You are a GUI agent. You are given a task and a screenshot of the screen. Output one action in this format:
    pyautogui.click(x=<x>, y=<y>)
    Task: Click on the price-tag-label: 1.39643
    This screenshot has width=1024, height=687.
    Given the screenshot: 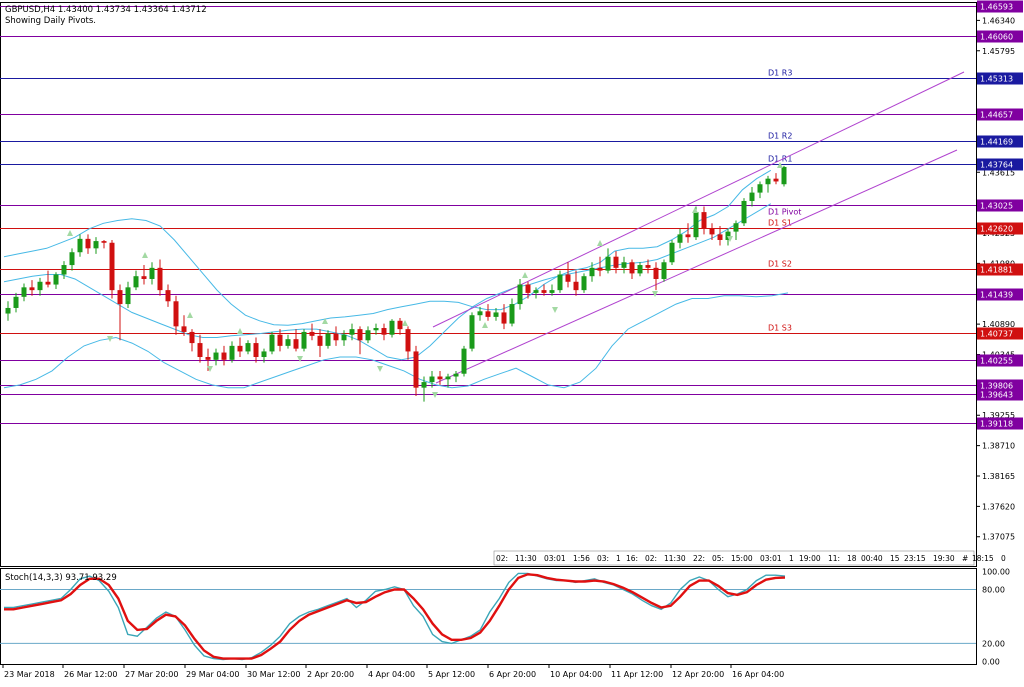 What is the action you would take?
    pyautogui.click(x=996, y=395)
    